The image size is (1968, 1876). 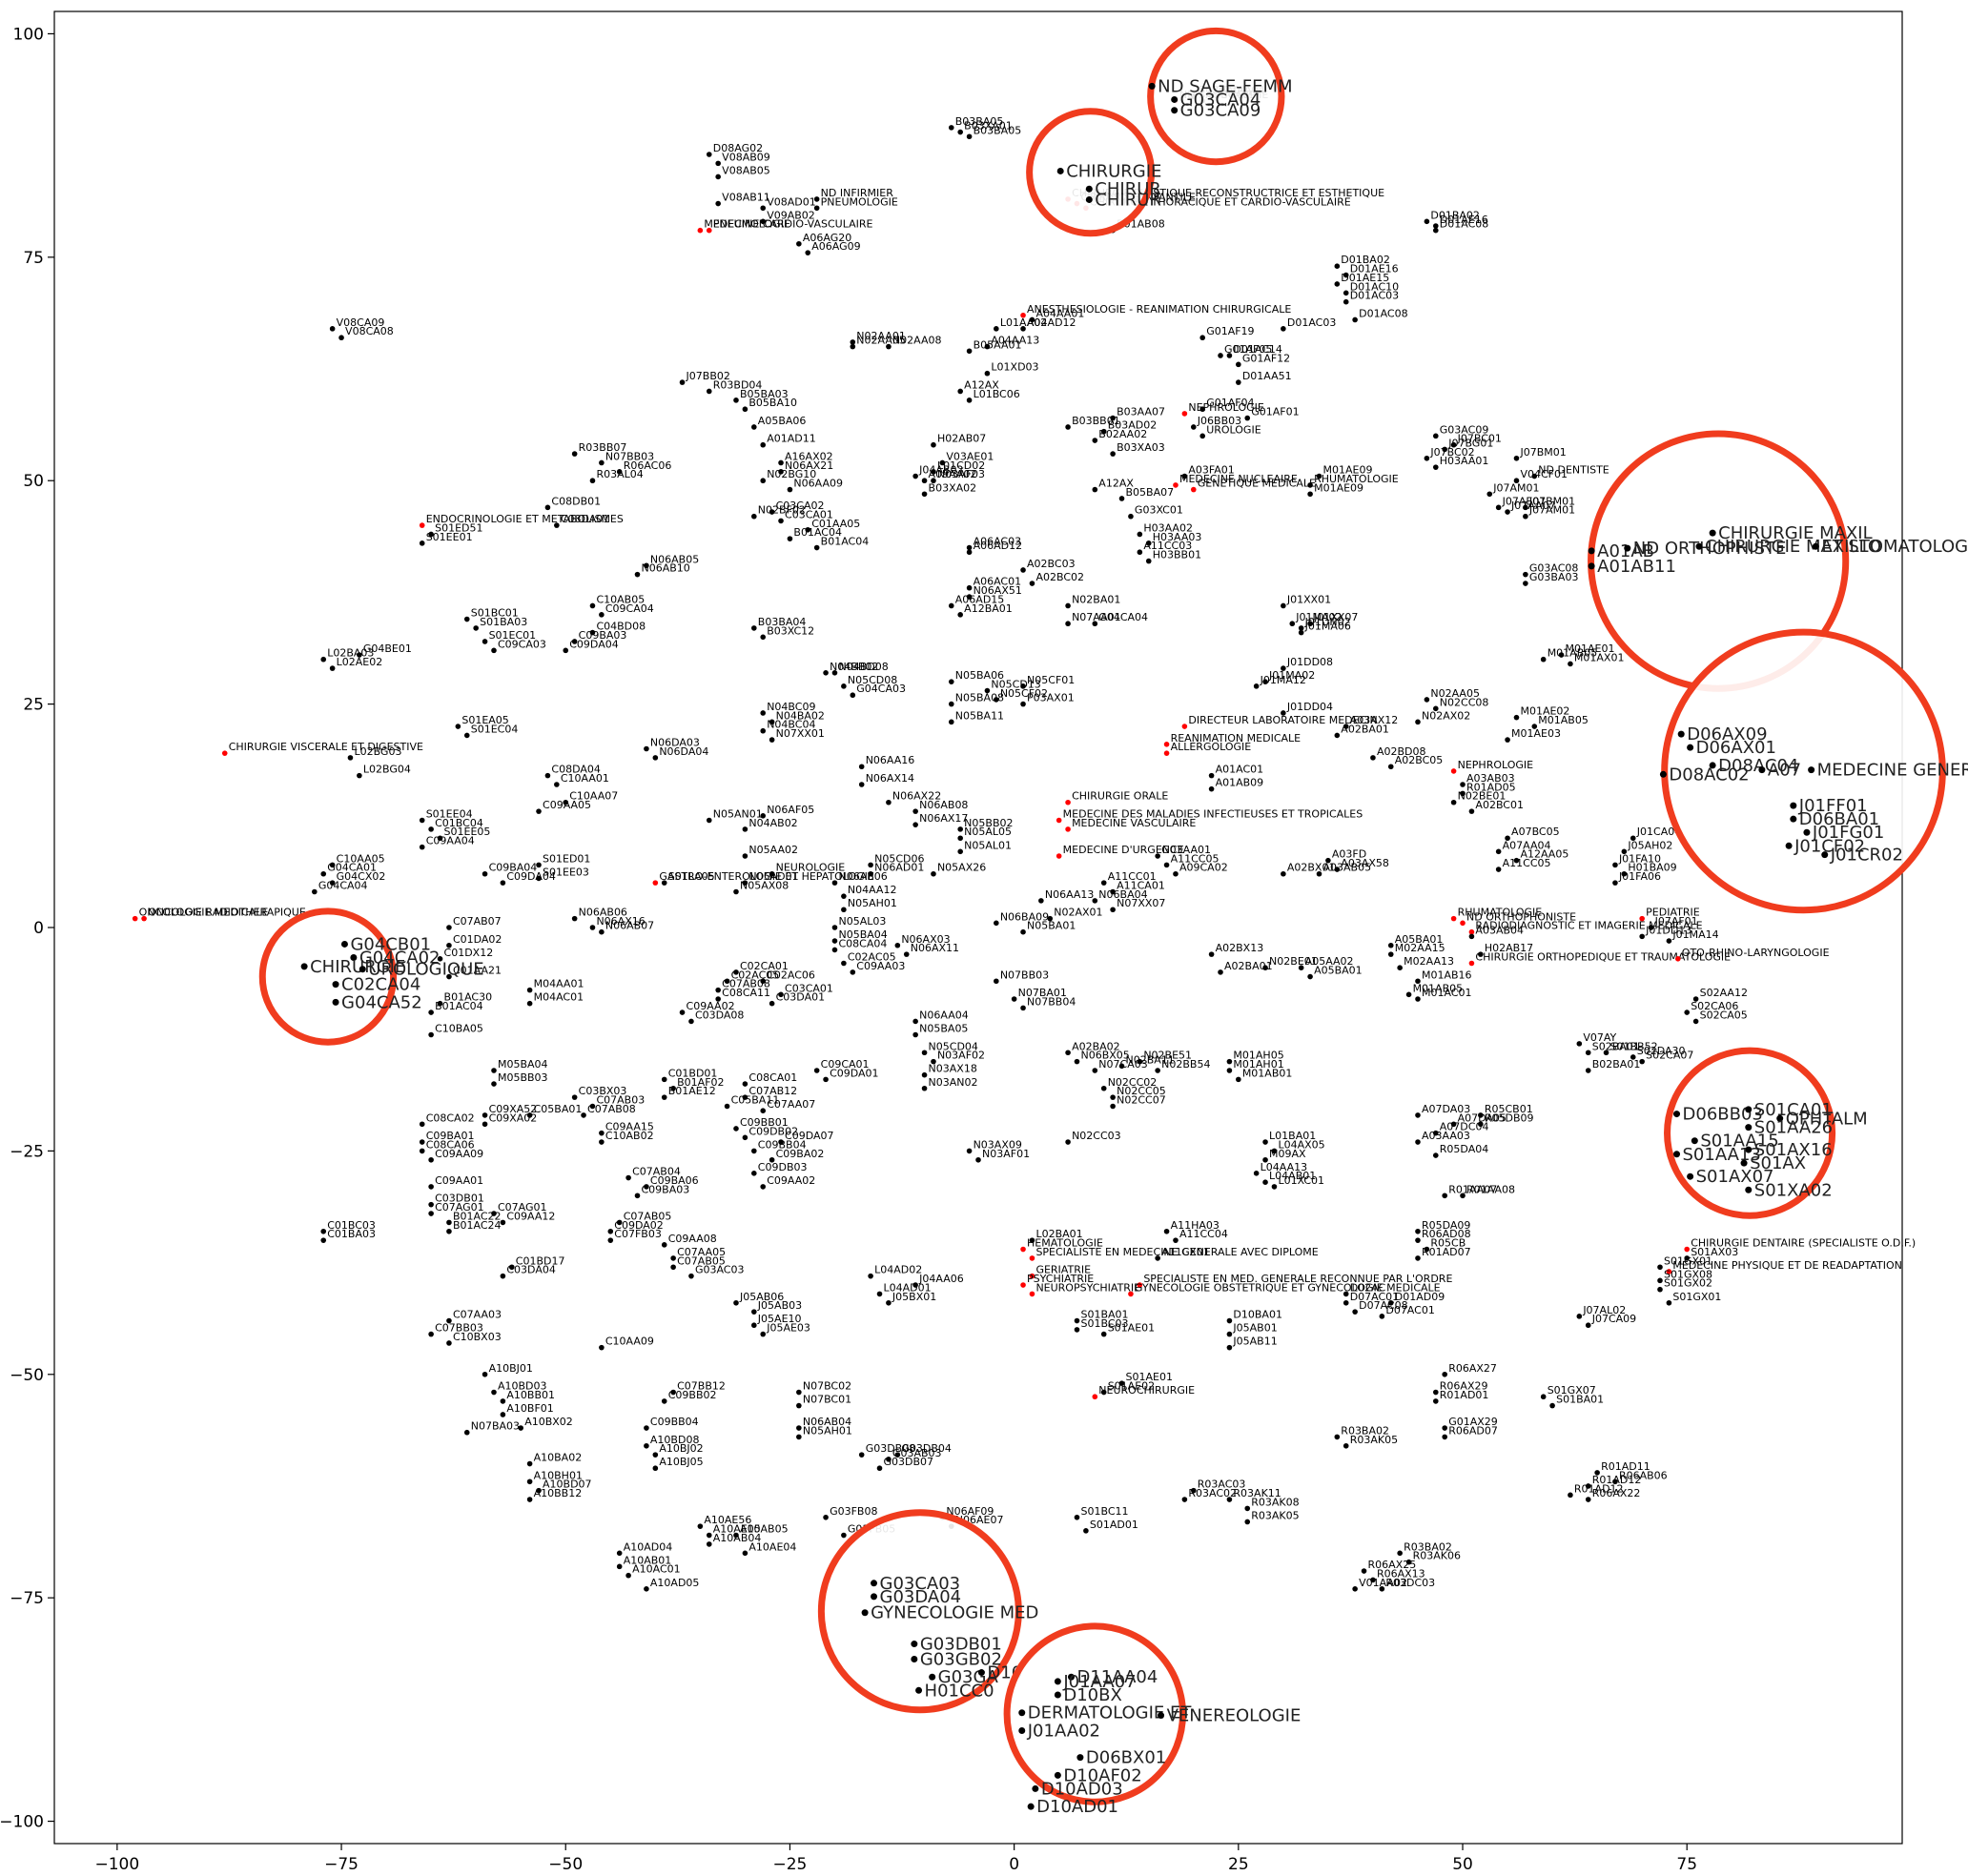 I want to click on point-label: C03CA01, so click(x=809, y=988).